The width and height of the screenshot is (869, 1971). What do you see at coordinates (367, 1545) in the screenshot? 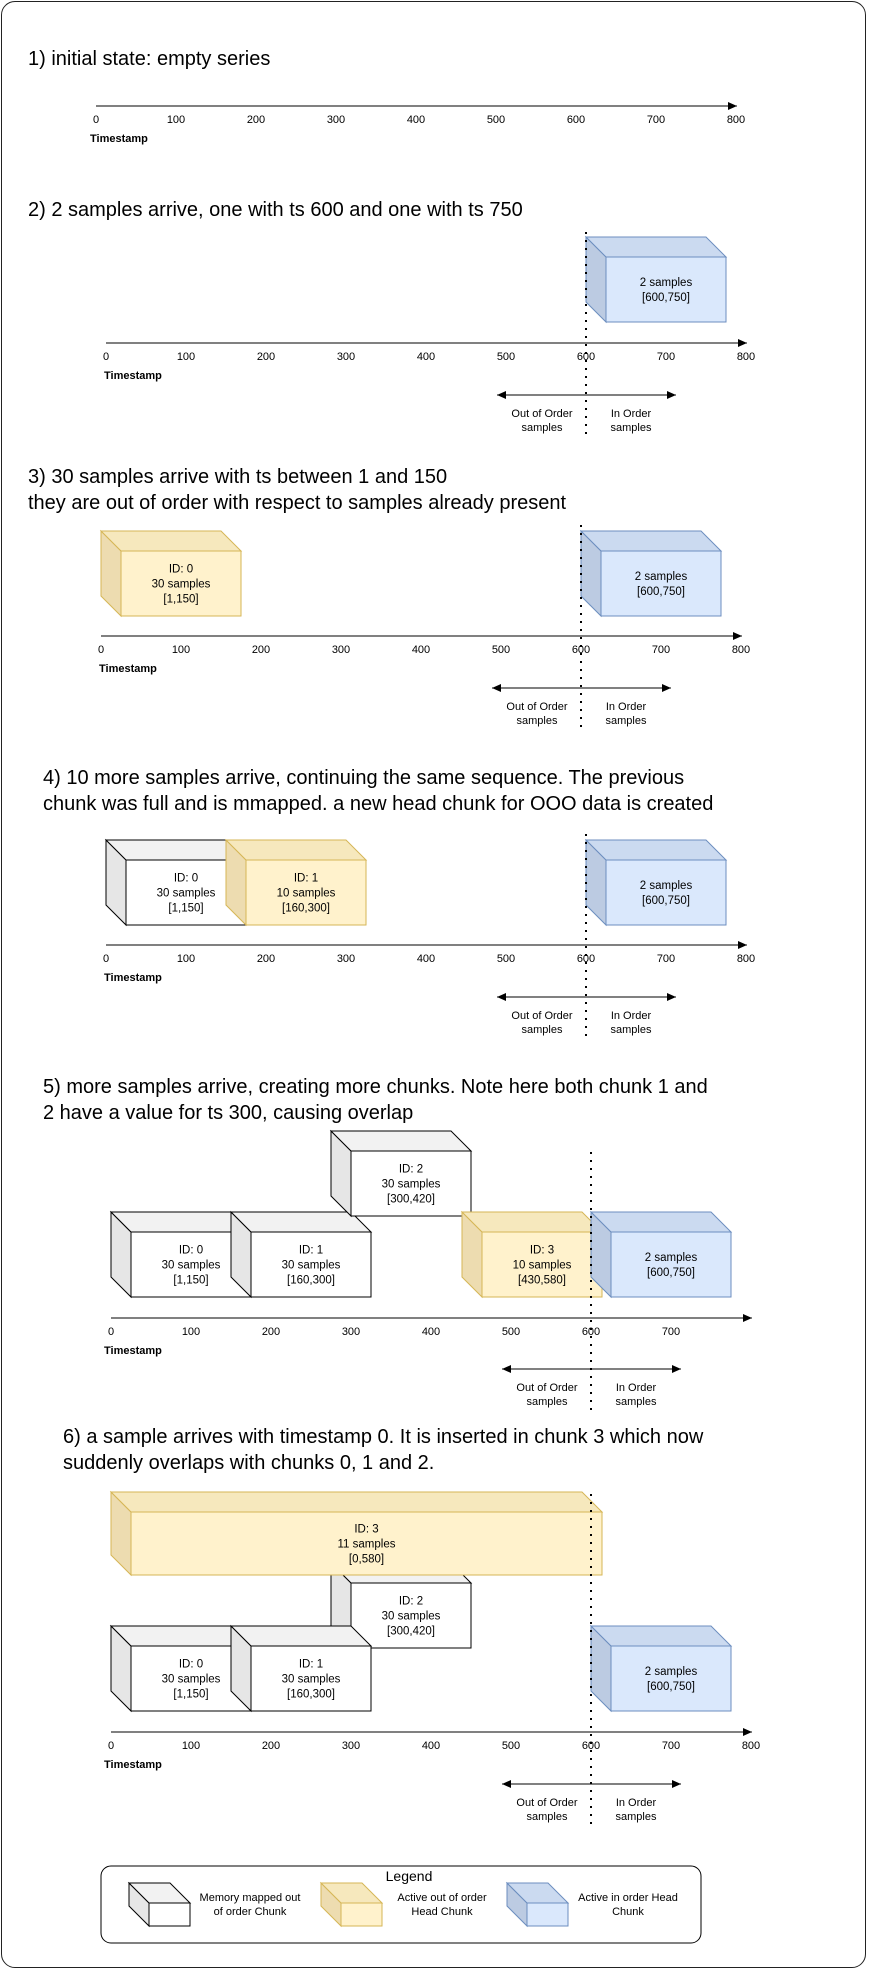
I see `chunk-label: 11 samples` at bounding box center [367, 1545].